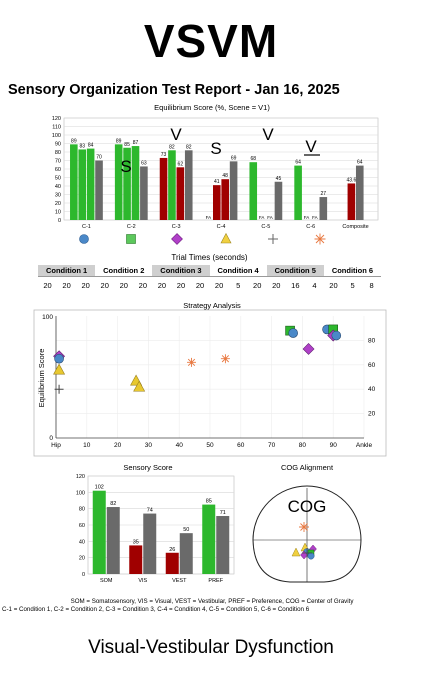 The image size is (422, 677). Describe the element at coordinates (125, 166) in the screenshot. I see `annotation-letter: S` at that location.